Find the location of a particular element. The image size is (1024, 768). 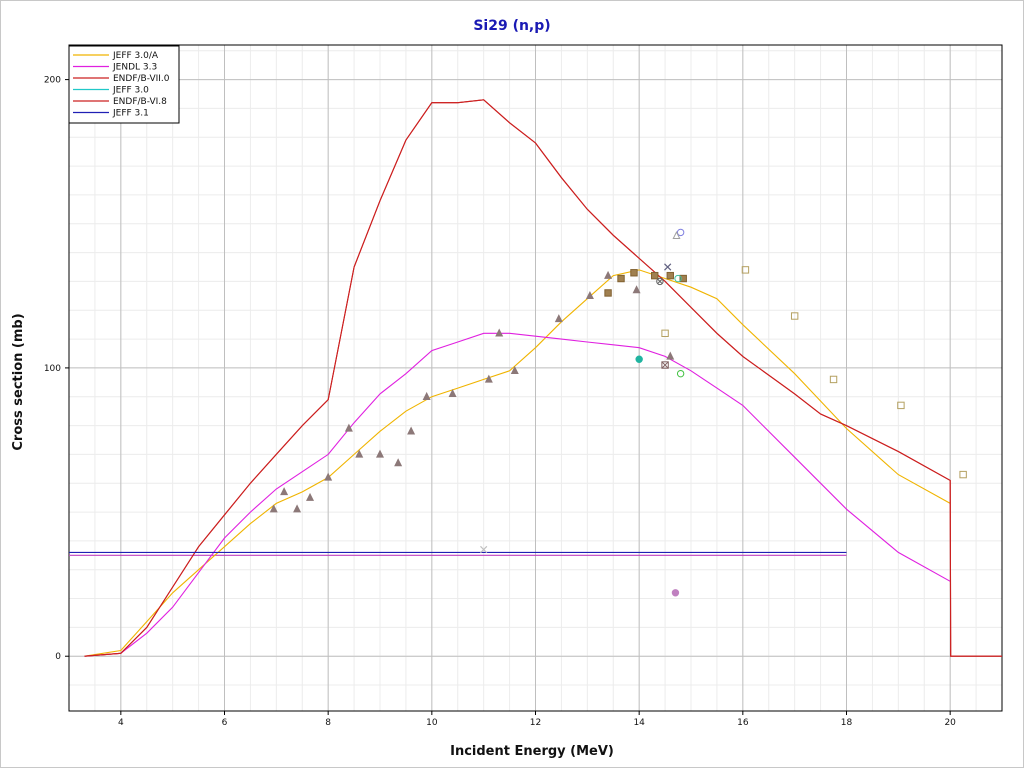

y-axis-label: Cross section (mb) is located at coordinates (18, 381).